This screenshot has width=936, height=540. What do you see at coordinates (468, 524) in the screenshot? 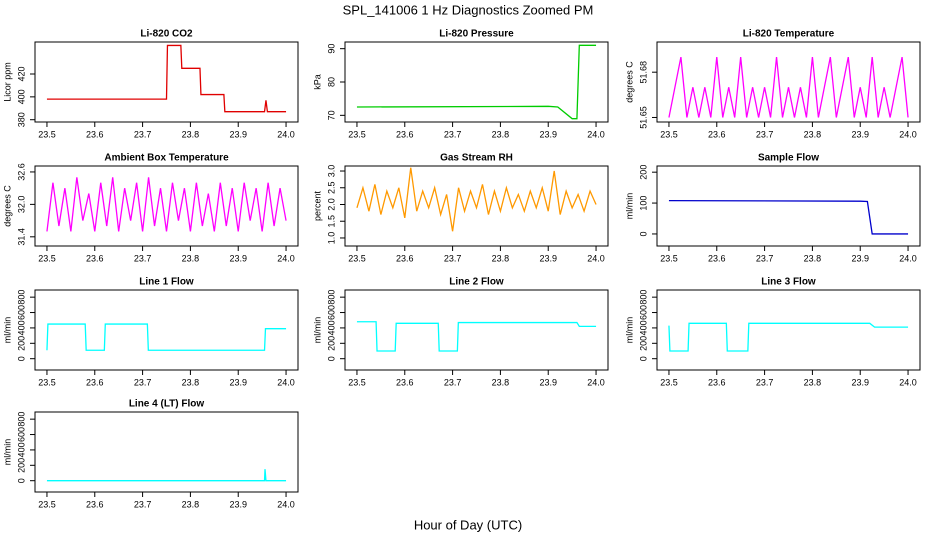
I see `x-axis-label: Hour of Day (UTC)` at bounding box center [468, 524].